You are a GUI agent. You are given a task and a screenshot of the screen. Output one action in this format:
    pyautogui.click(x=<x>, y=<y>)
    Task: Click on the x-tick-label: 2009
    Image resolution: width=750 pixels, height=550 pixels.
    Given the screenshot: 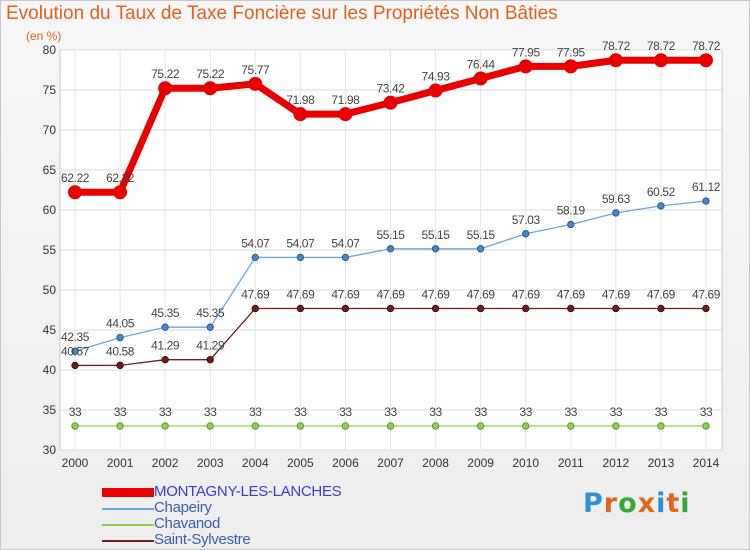 What is the action you would take?
    pyautogui.click(x=480, y=463)
    